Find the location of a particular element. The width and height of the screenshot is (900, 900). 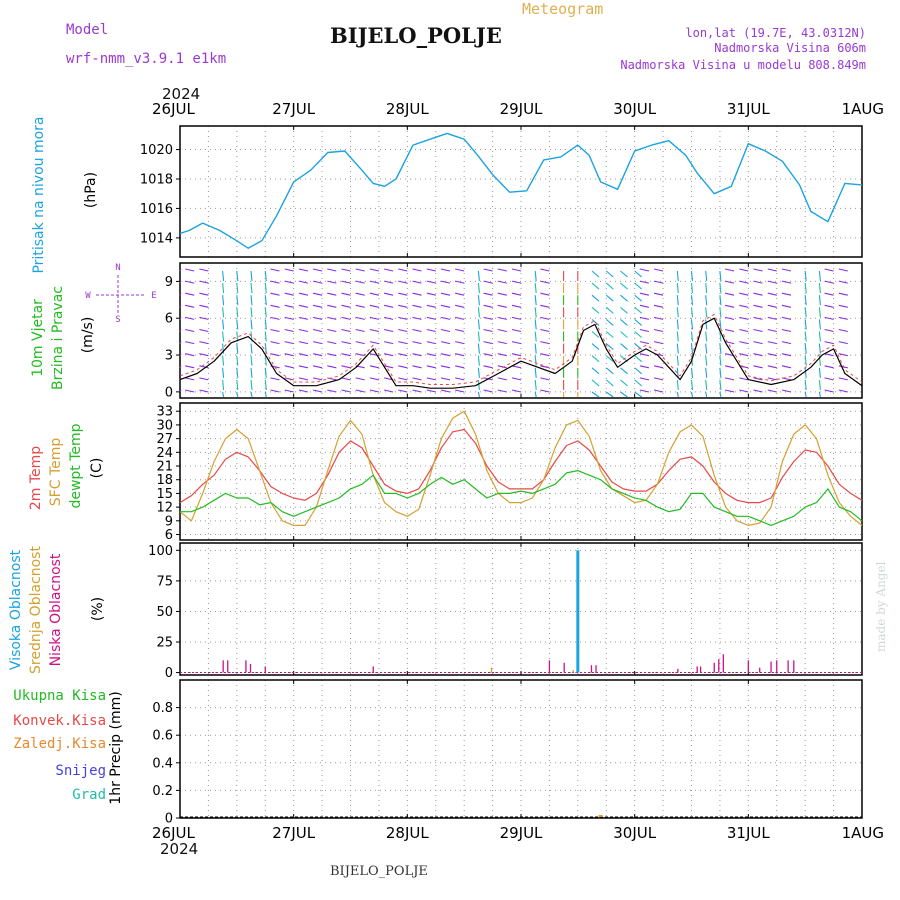

y-tick-label: 50 is located at coordinates (164, 612).